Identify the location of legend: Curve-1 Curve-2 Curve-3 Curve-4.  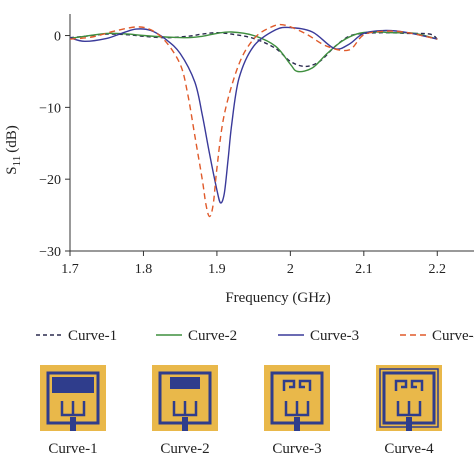
(255, 336).